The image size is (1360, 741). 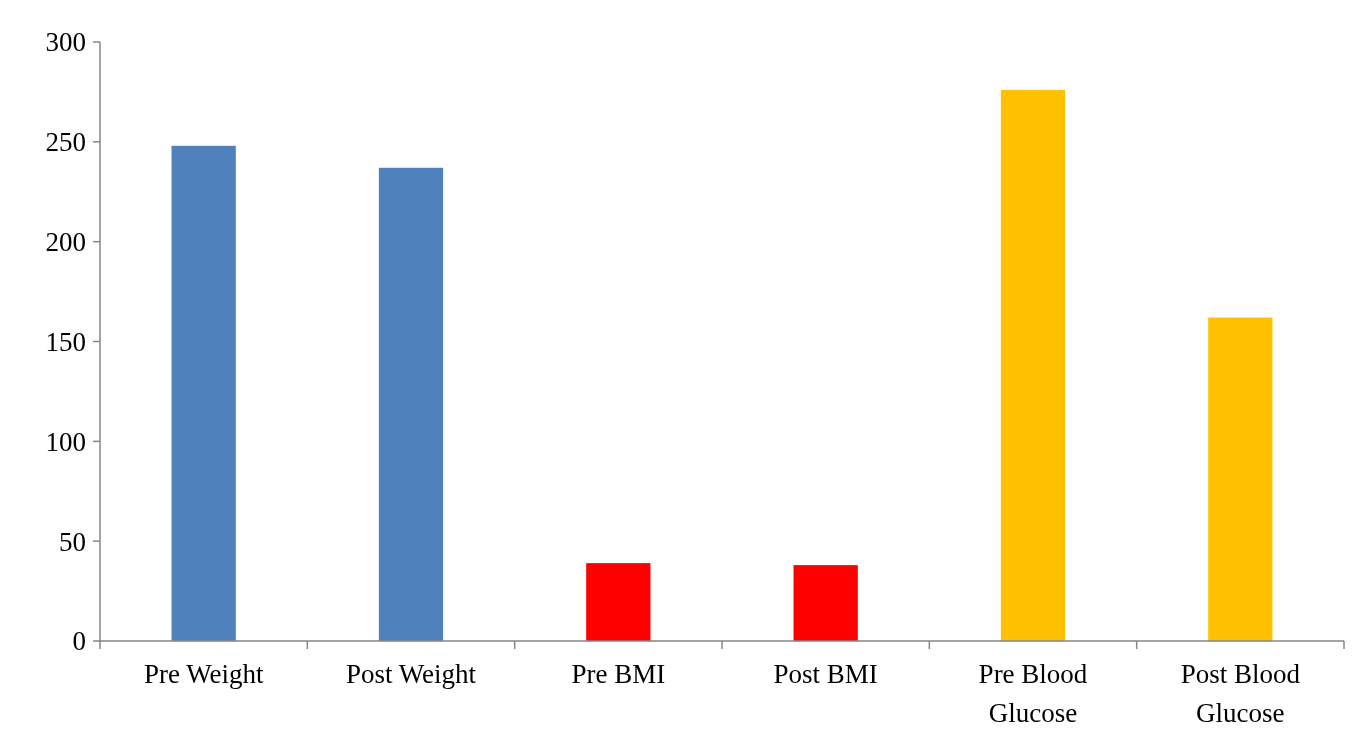 I want to click on x-tick-label: Pre BMI, so click(x=618, y=674).